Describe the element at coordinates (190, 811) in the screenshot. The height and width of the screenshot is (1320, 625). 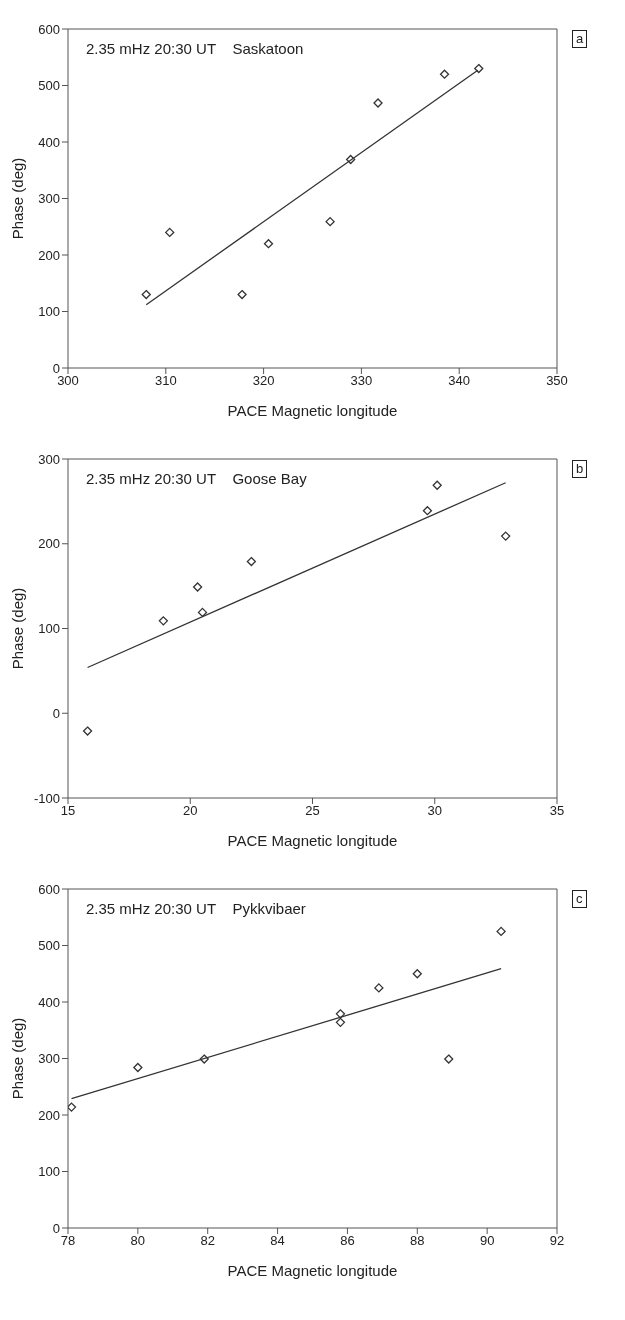
I see `x-tick-label: 20` at that location.